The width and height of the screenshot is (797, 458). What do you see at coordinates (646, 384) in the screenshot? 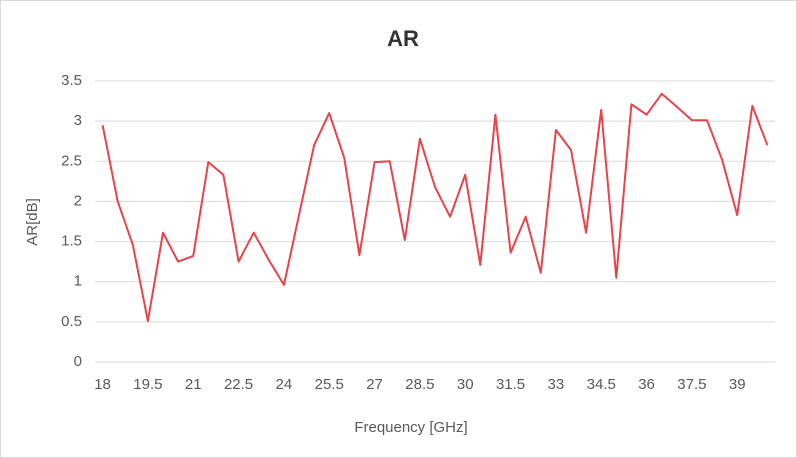
I see `x-tick-label: 36` at bounding box center [646, 384].